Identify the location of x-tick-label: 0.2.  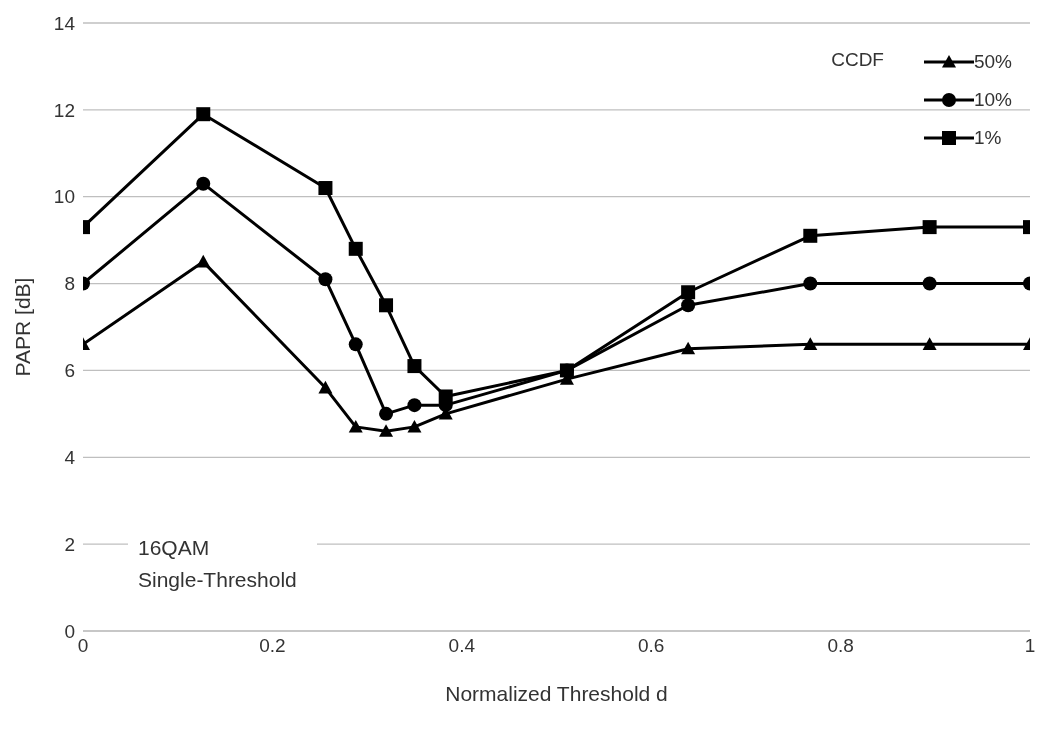
(272, 646).